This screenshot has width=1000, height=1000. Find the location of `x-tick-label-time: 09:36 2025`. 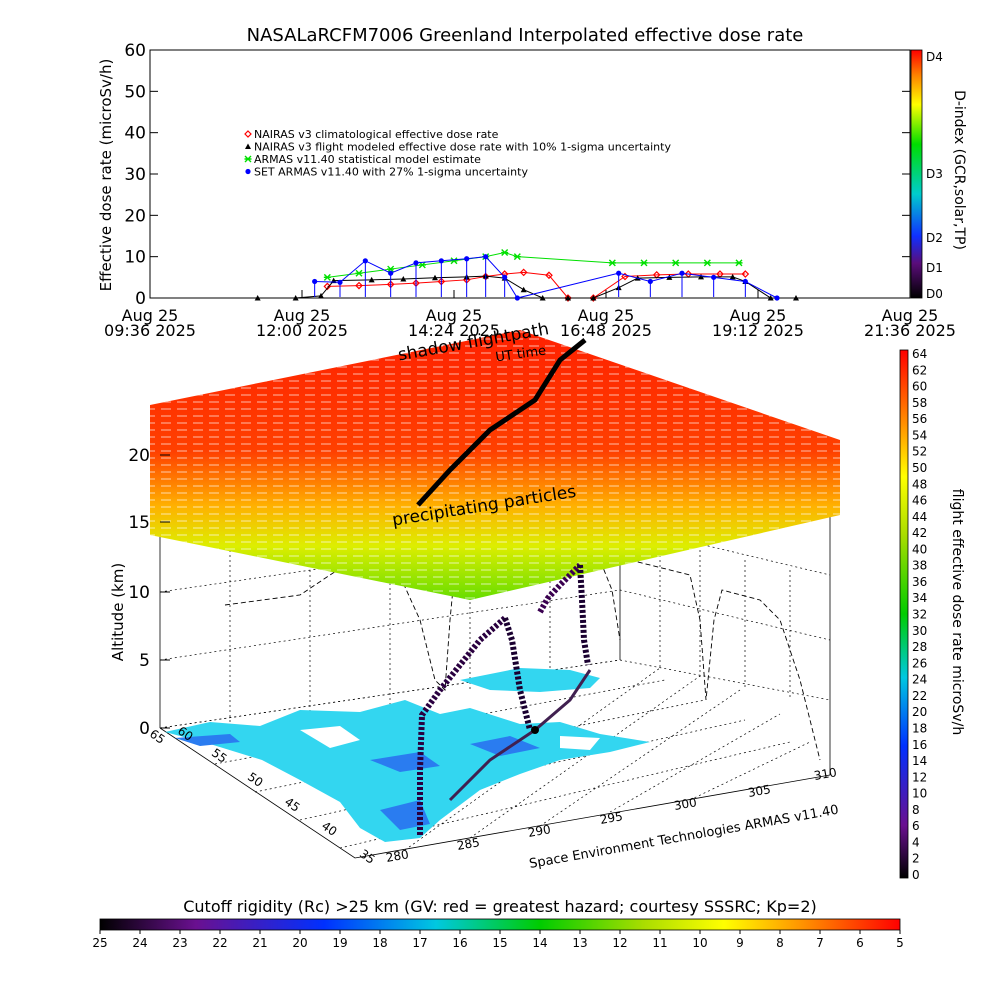

x-tick-label-time: 09:36 2025 is located at coordinates (150, 330).